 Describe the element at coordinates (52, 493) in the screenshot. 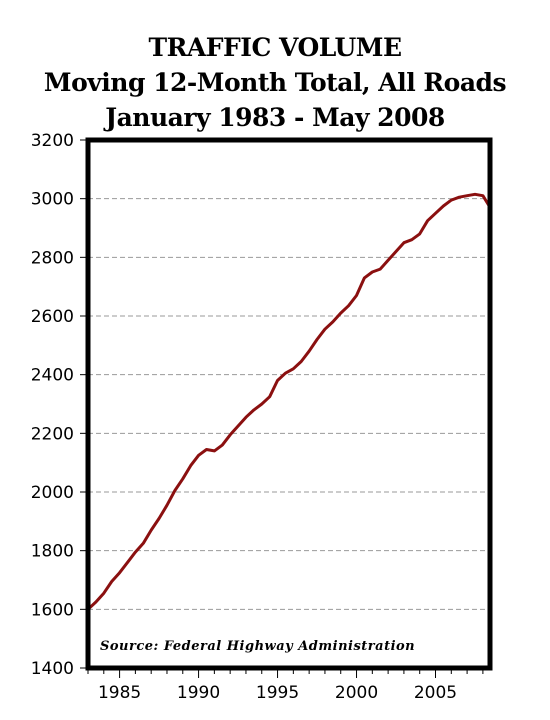

I see `y-tick-label: 2000` at that location.